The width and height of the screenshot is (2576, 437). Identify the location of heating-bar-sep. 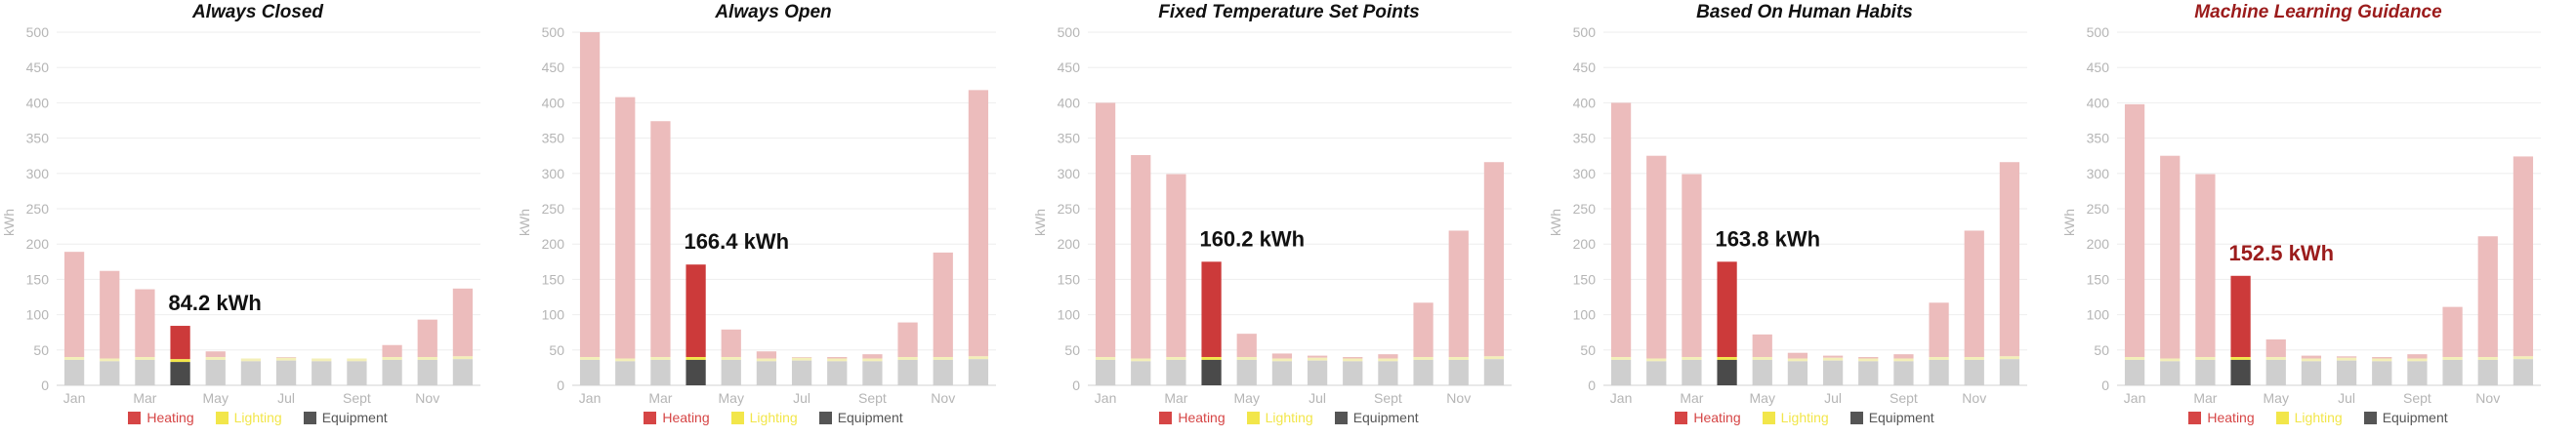
(1903, 356).